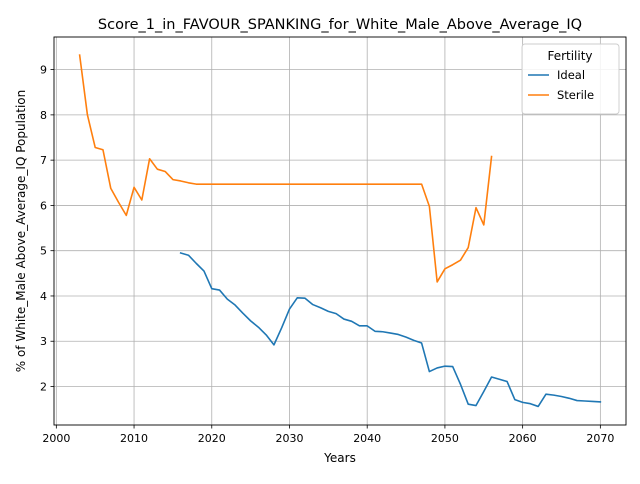  Describe the element at coordinates (43, 387) in the screenshot. I see `y-tick-label: 2` at that location.